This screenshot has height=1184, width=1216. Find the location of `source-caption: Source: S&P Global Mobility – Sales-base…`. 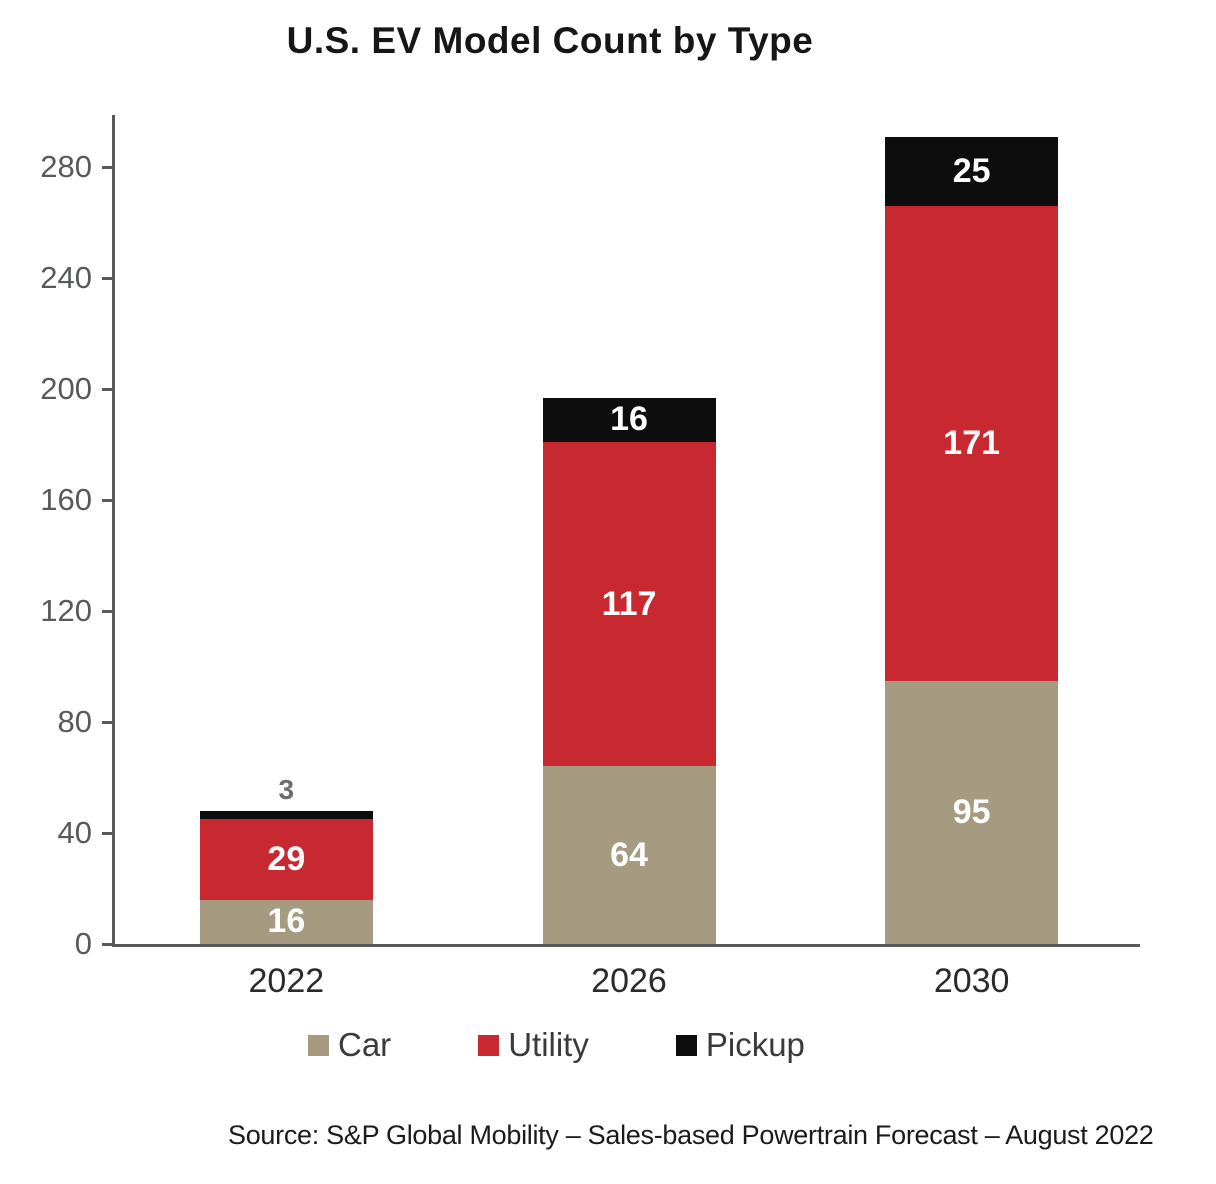

source-caption: Source: S&P Global Mobility – Sales-base… is located at coordinates (691, 1135).